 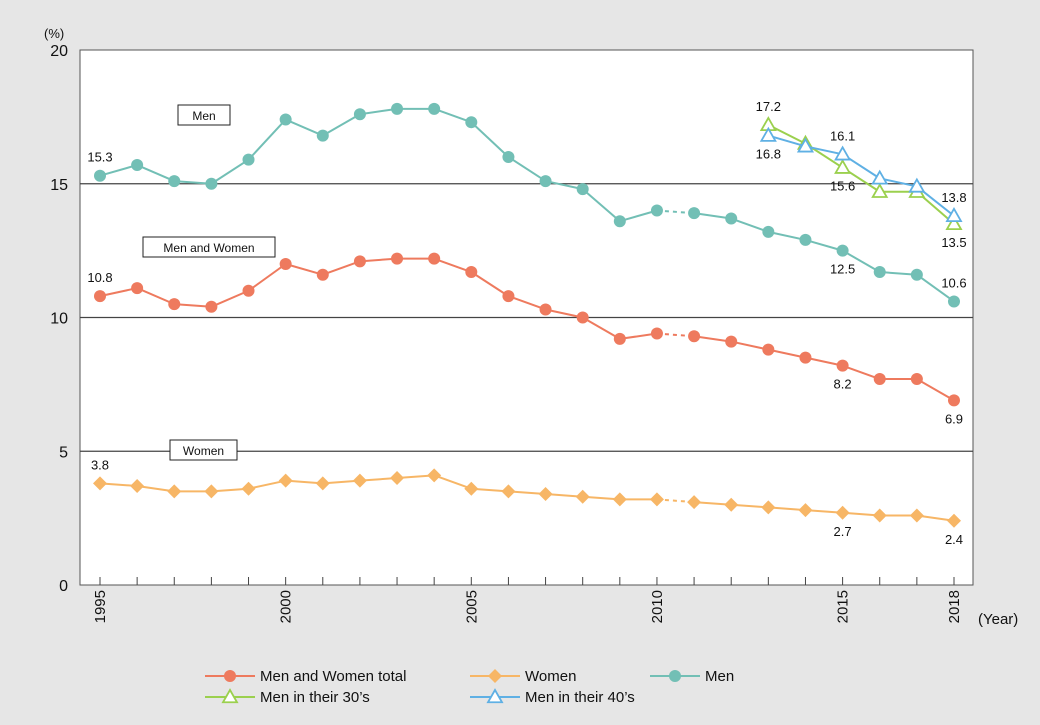 I want to click on legend-label: Men in their 40’s, so click(x=580, y=697).